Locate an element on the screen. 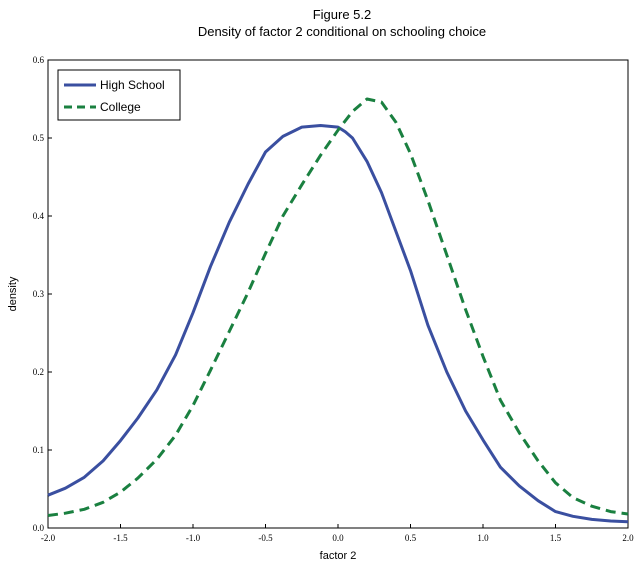 The width and height of the screenshot is (643, 566). legend-label-high-school: High School is located at coordinates (132, 85).